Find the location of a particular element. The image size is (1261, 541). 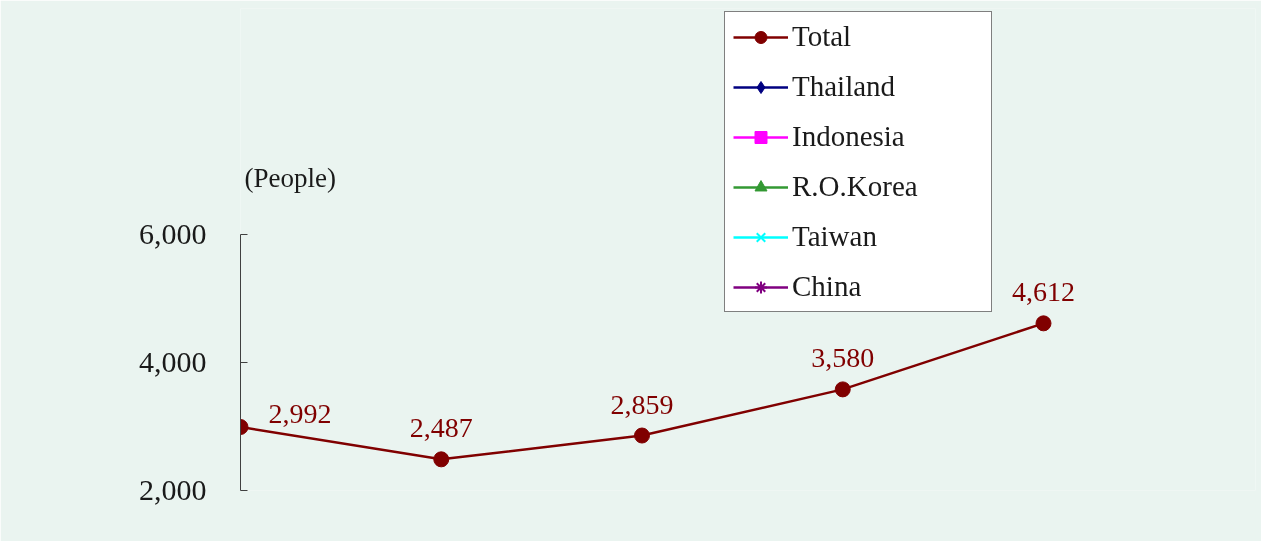

data-label: 2,992 is located at coordinates (300, 414).